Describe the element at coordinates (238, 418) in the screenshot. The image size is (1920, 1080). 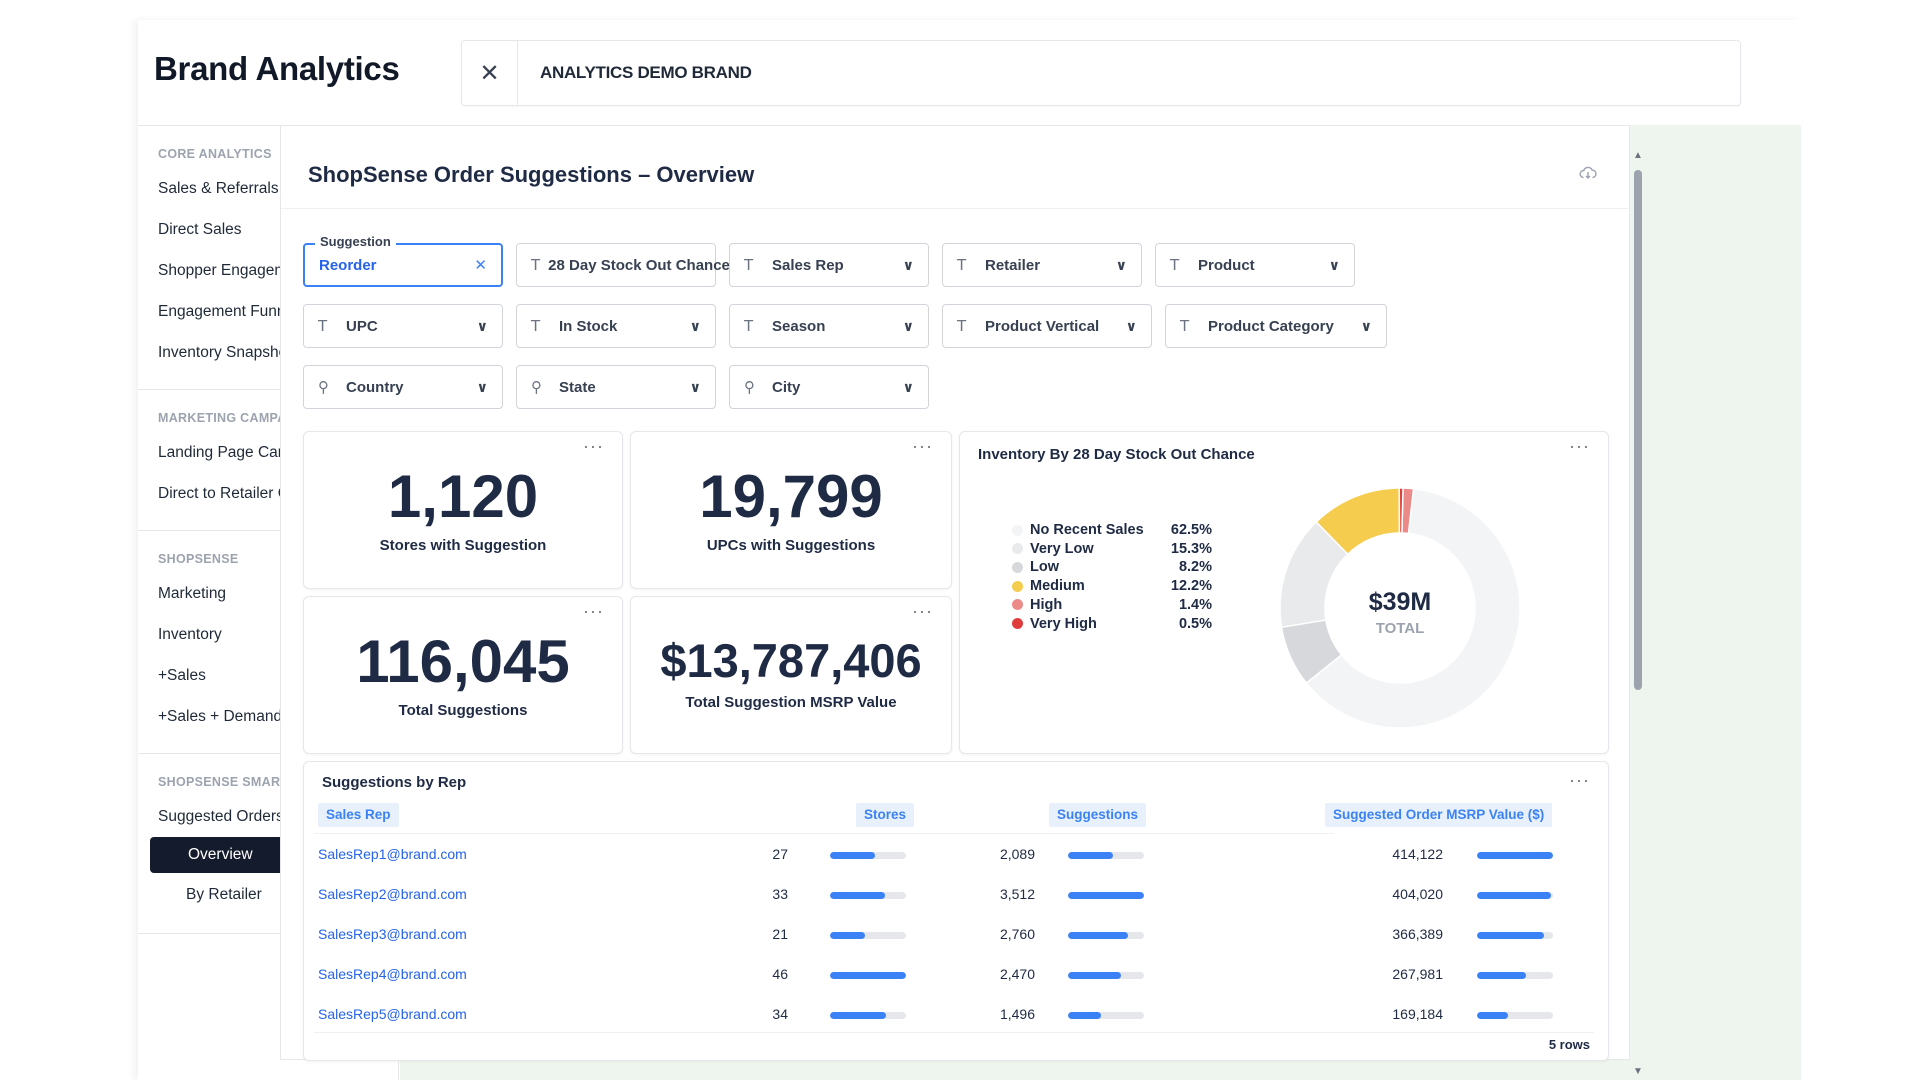
I see `sidebar-heading: MARKETING CAMPAIGNS` at that location.